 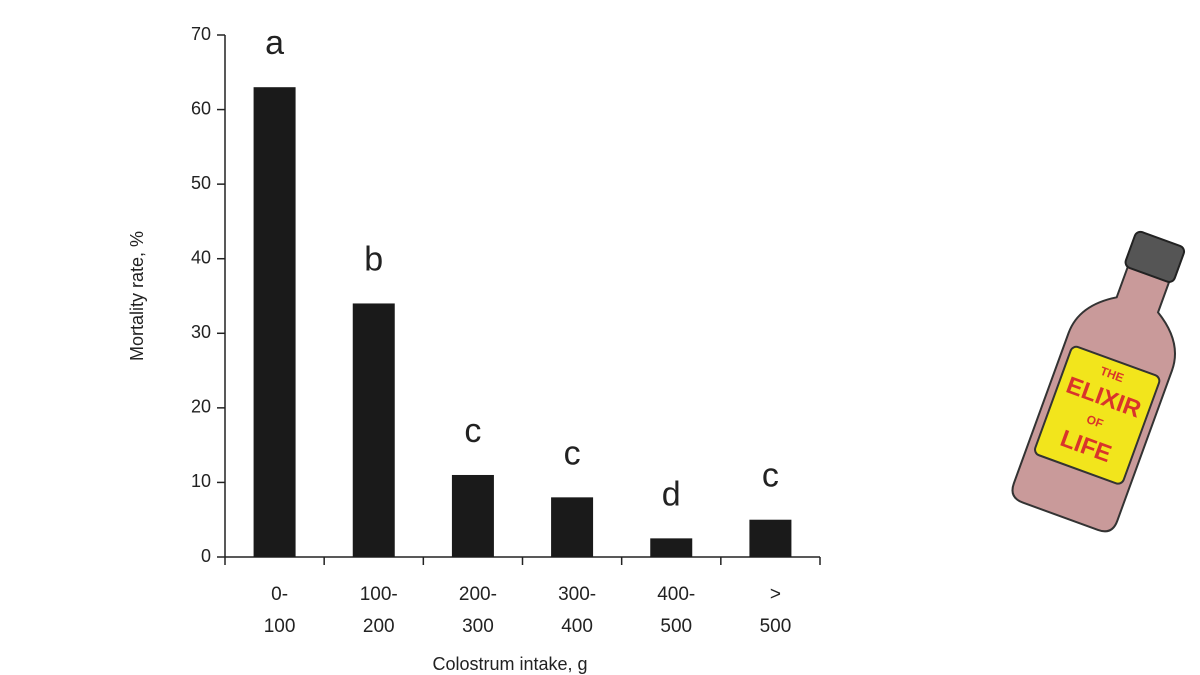 What do you see at coordinates (274, 43) in the screenshot?
I see `significance-letter: a` at bounding box center [274, 43].